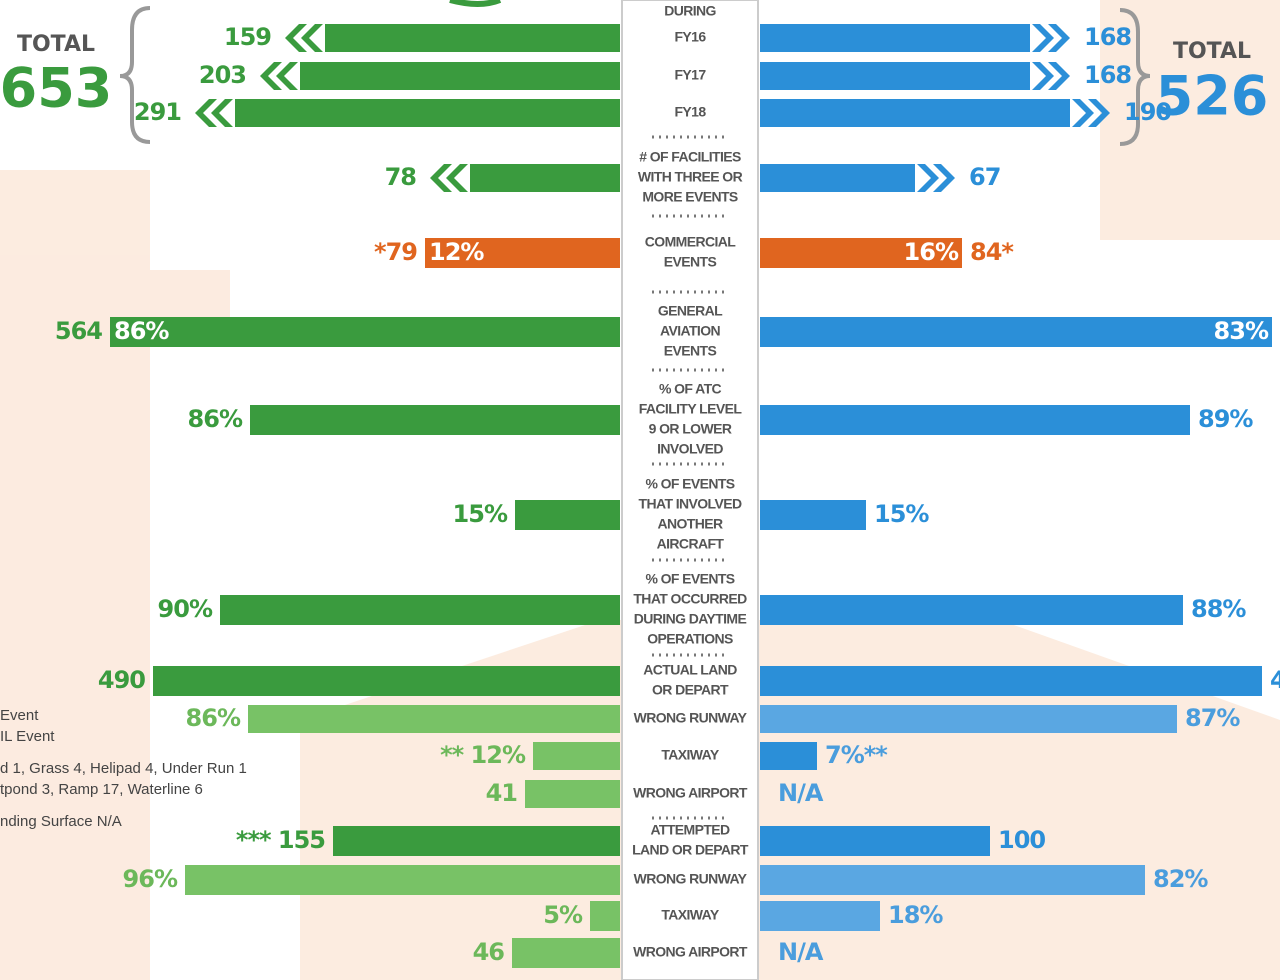 The width and height of the screenshot is (1280, 980). Describe the element at coordinates (247, 37) in the screenshot. I see `value-label: 159` at that location.